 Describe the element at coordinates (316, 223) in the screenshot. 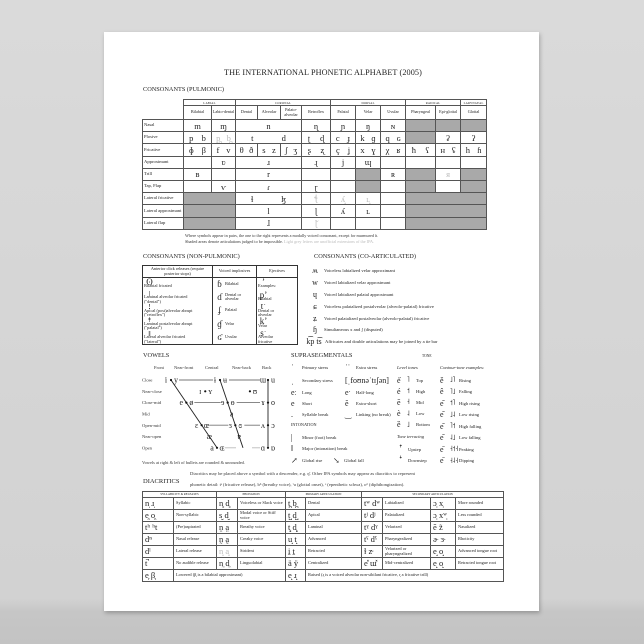

I see `consonant-cell: ɭ̆` at that location.